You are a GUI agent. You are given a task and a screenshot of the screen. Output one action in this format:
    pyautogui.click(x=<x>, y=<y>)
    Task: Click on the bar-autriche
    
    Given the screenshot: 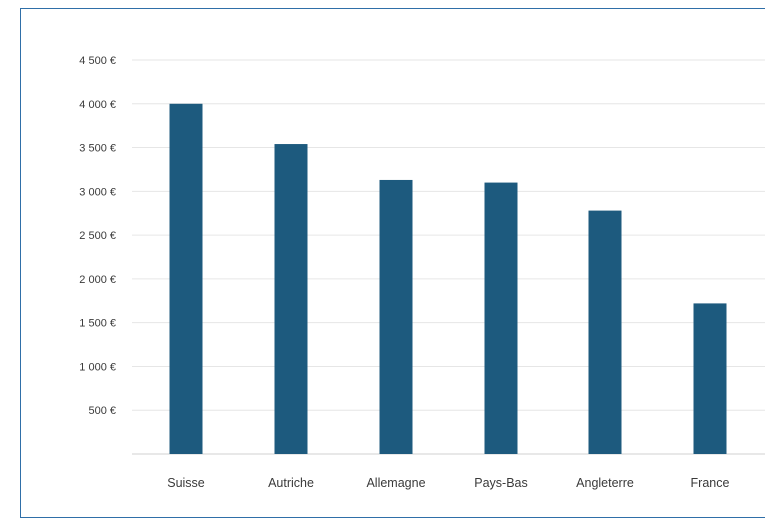 What is the action you would take?
    pyautogui.click(x=291, y=299)
    